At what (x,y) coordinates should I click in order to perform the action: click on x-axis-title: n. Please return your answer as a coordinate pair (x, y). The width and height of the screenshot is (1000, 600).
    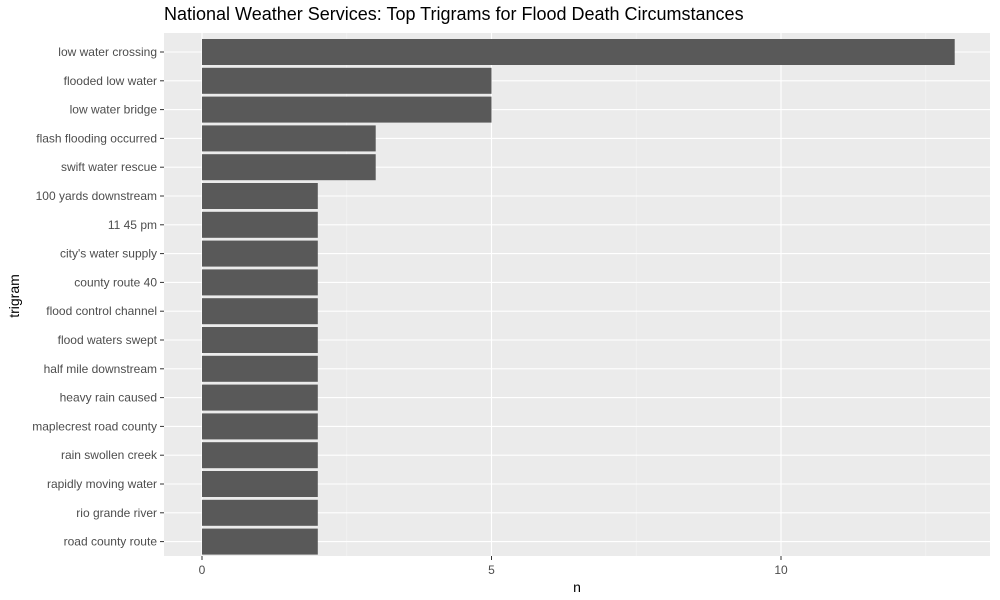
    Looking at the image, I should click on (577, 587).